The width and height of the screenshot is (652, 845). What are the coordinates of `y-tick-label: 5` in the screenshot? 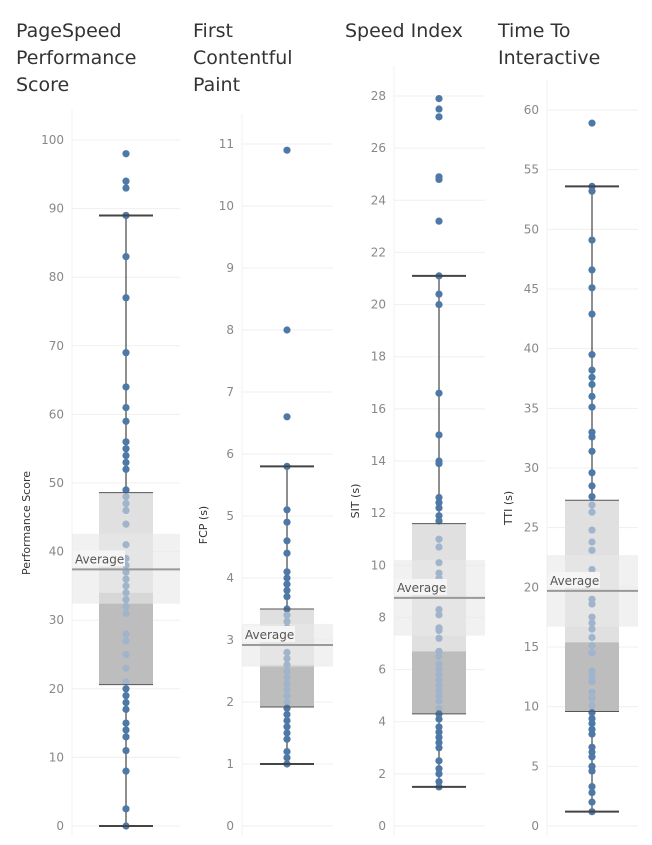 It's located at (535, 766).